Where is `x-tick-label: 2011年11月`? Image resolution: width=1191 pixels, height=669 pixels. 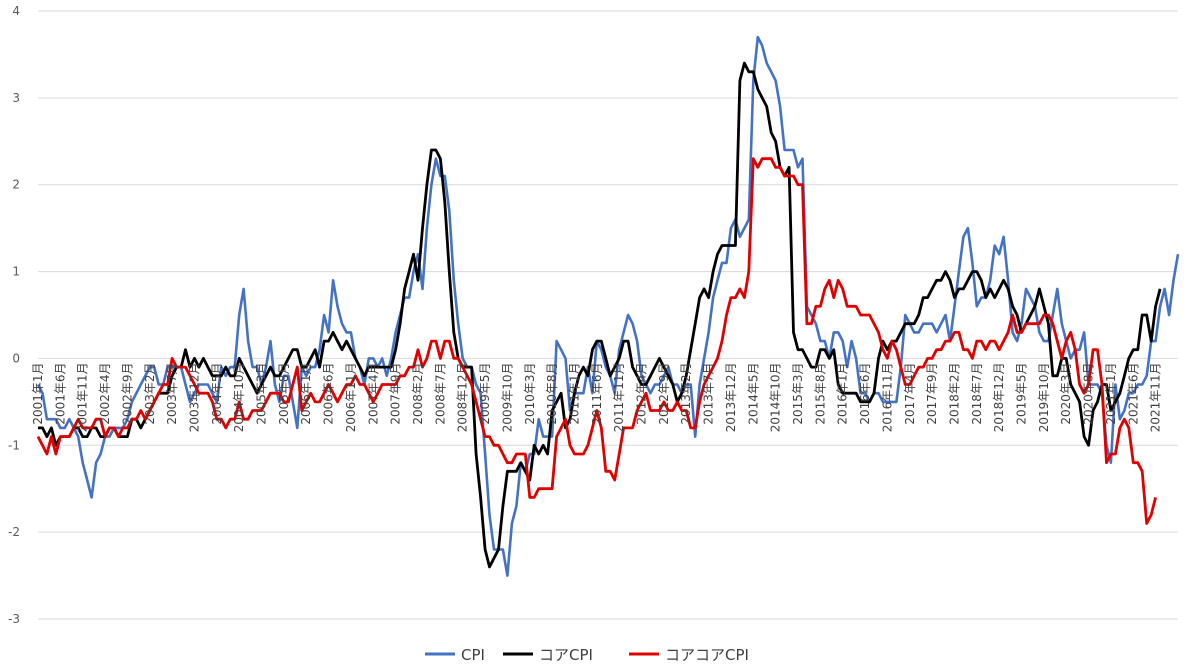 x-tick-label: 2011年11月 is located at coordinates (619, 397).